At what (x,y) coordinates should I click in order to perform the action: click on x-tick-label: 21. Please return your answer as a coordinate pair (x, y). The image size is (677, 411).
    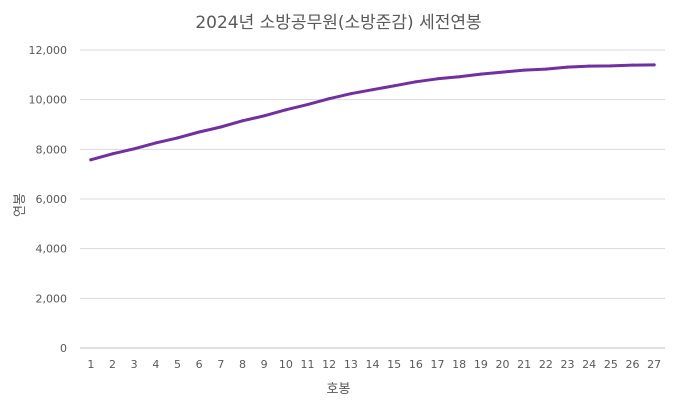
    Looking at the image, I should click on (524, 364).